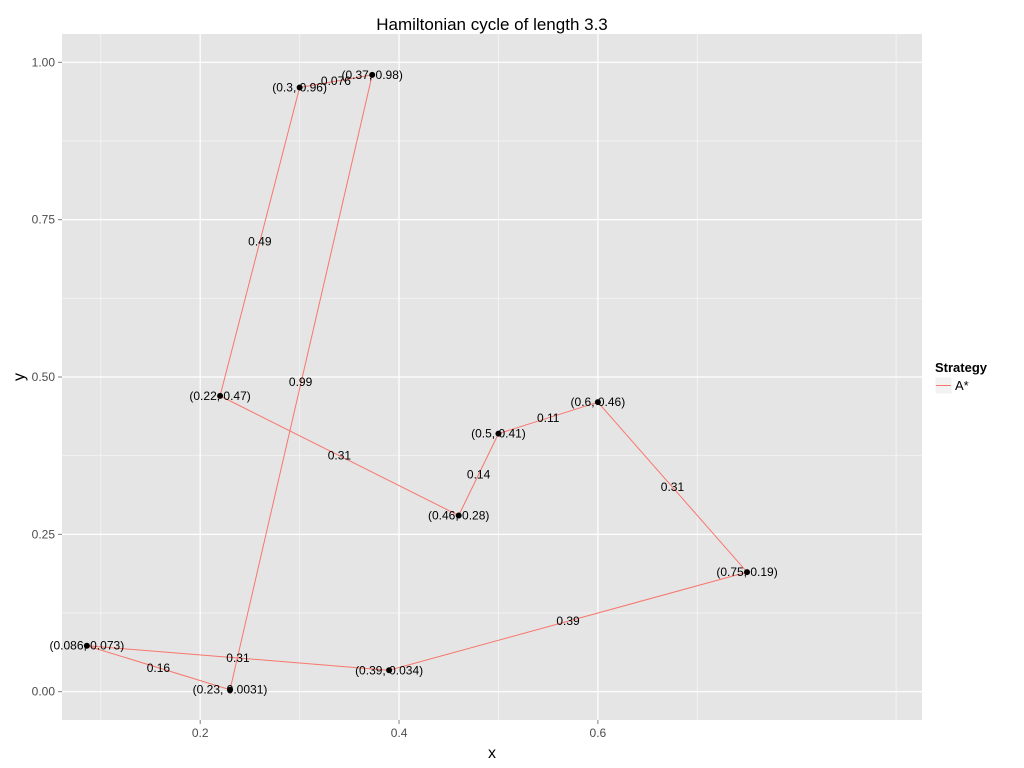 The width and height of the screenshot is (1024, 768). Describe the element at coordinates (44, 62) in the screenshot. I see `y-tick-label: 1.00` at that location.